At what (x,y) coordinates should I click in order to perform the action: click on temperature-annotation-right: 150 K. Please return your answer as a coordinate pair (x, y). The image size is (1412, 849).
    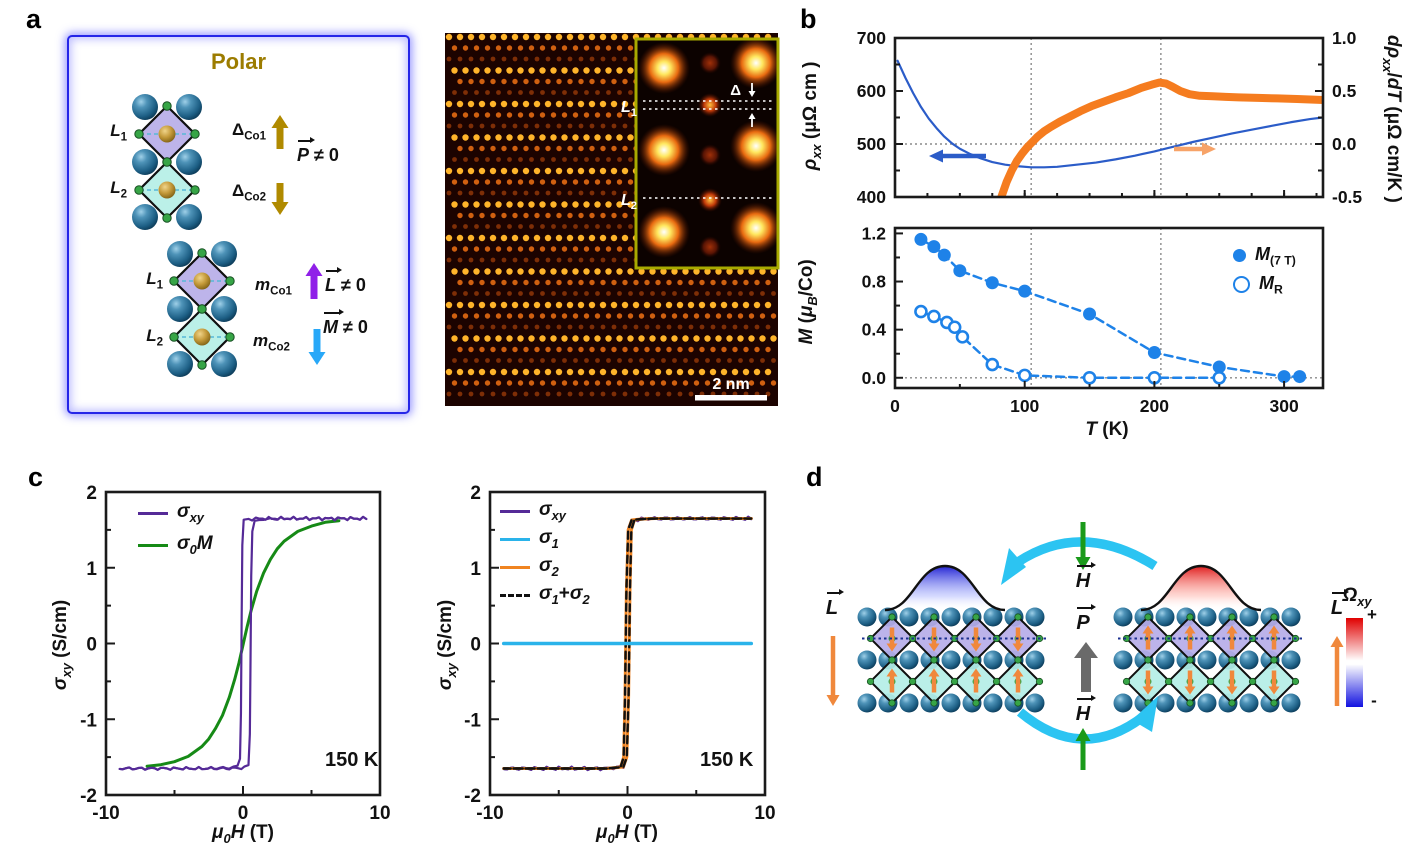
    Looking at the image, I should click on (727, 760).